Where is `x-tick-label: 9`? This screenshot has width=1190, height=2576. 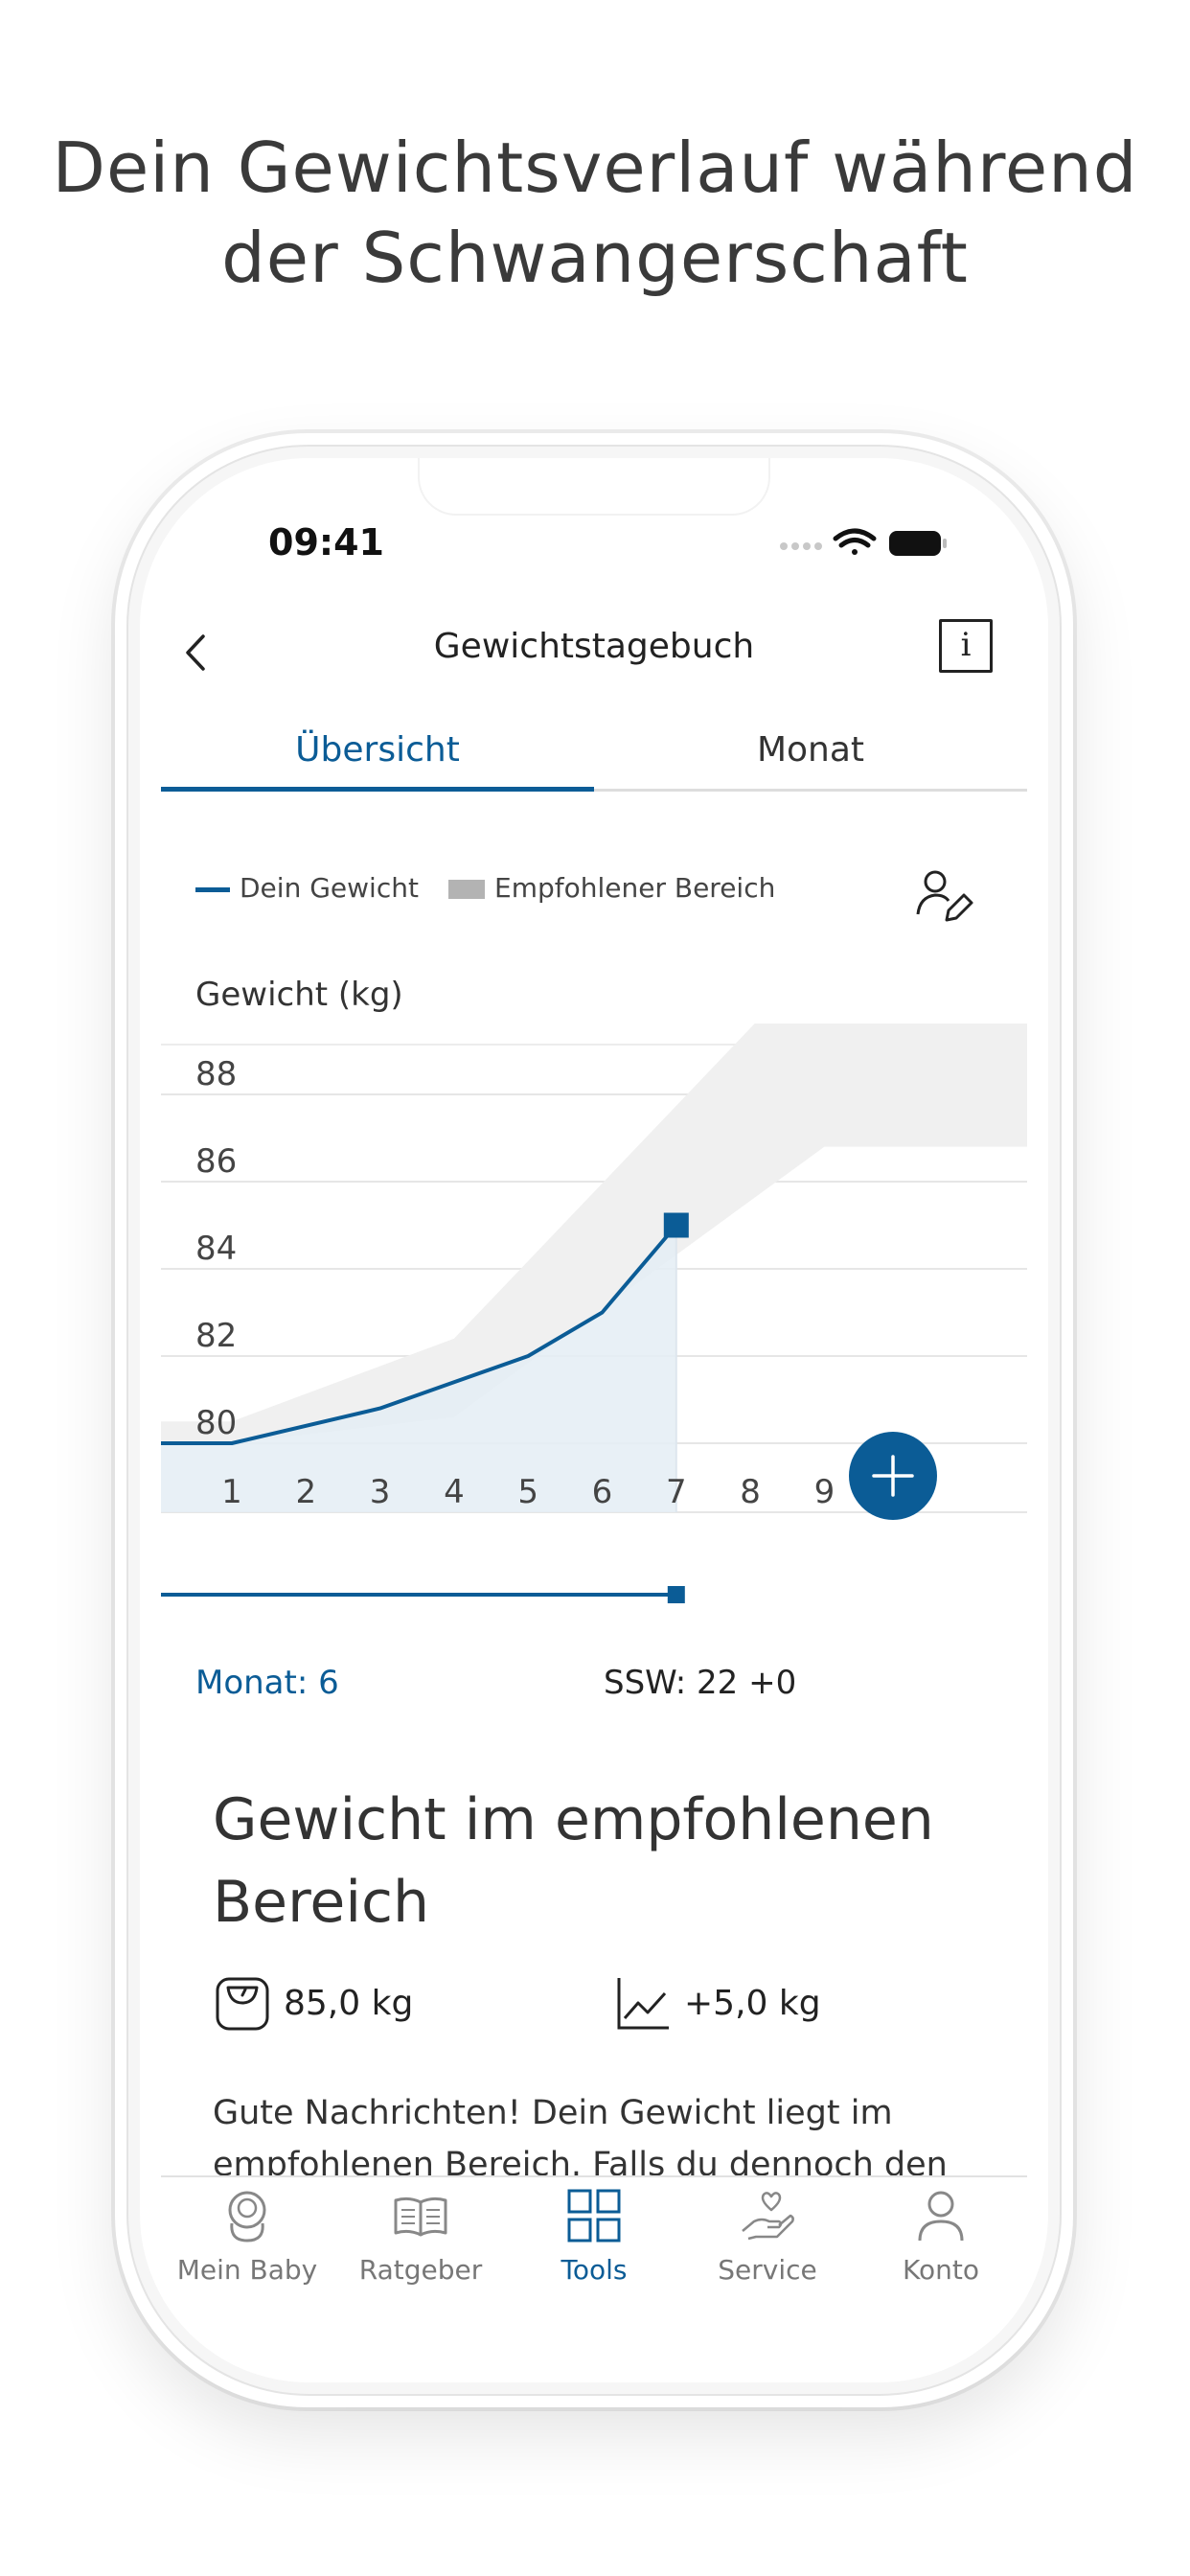
x-tick-label: 9 is located at coordinates (825, 1492).